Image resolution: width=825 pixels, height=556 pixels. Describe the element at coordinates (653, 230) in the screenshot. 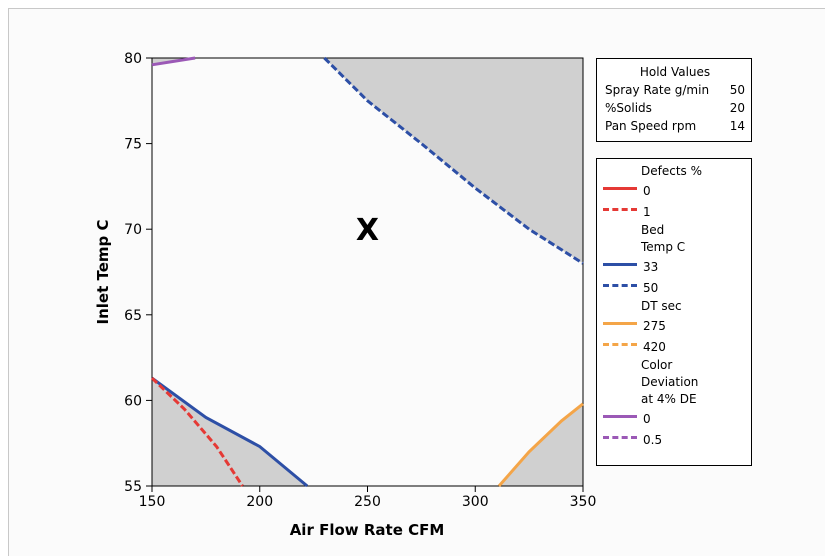

I see `legend-group-title: Bed` at that location.